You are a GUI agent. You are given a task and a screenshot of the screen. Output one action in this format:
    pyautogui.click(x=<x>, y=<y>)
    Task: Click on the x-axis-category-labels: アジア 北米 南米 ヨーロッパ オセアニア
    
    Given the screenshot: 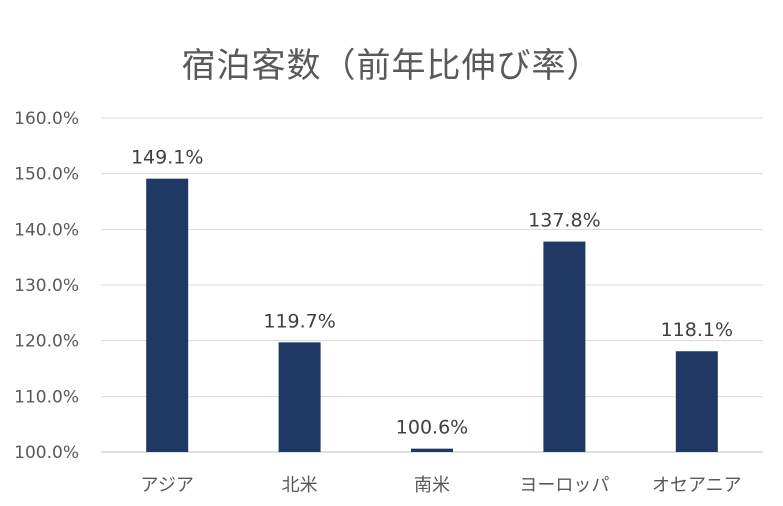 What is the action you would take?
    pyautogui.click(x=441, y=485)
    